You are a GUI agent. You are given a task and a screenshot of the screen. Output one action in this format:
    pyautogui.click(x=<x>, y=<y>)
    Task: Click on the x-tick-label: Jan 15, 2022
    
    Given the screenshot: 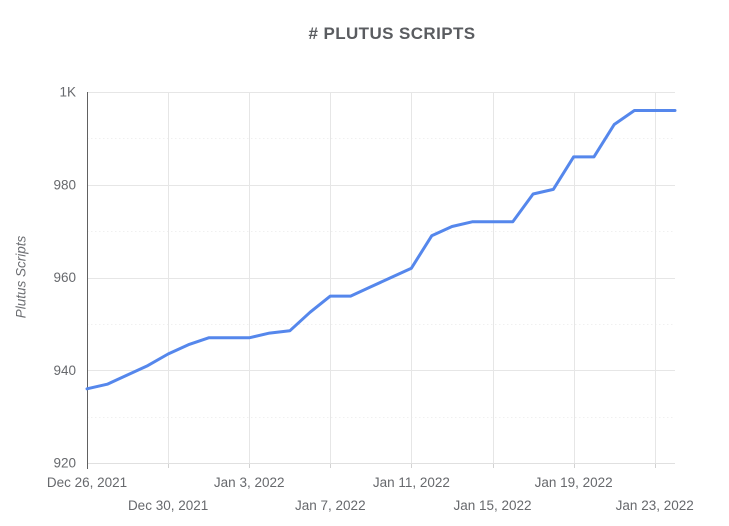 What is the action you would take?
    pyautogui.click(x=492, y=505)
    